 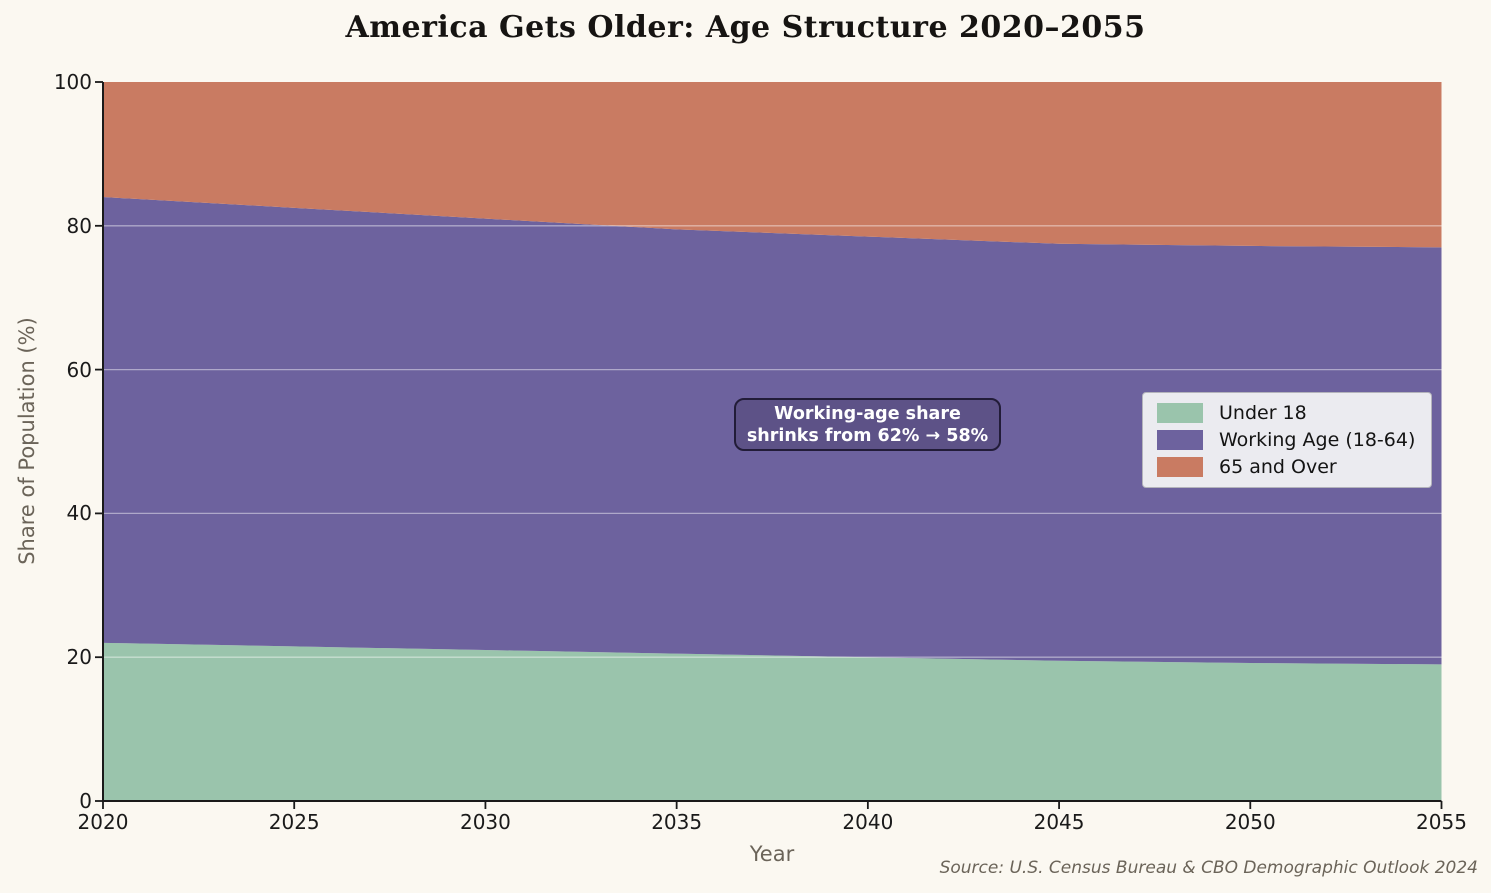 What do you see at coordinates (1250, 822) in the screenshot?
I see `x-tick-label-2050: 2050` at bounding box center [1250, 822].